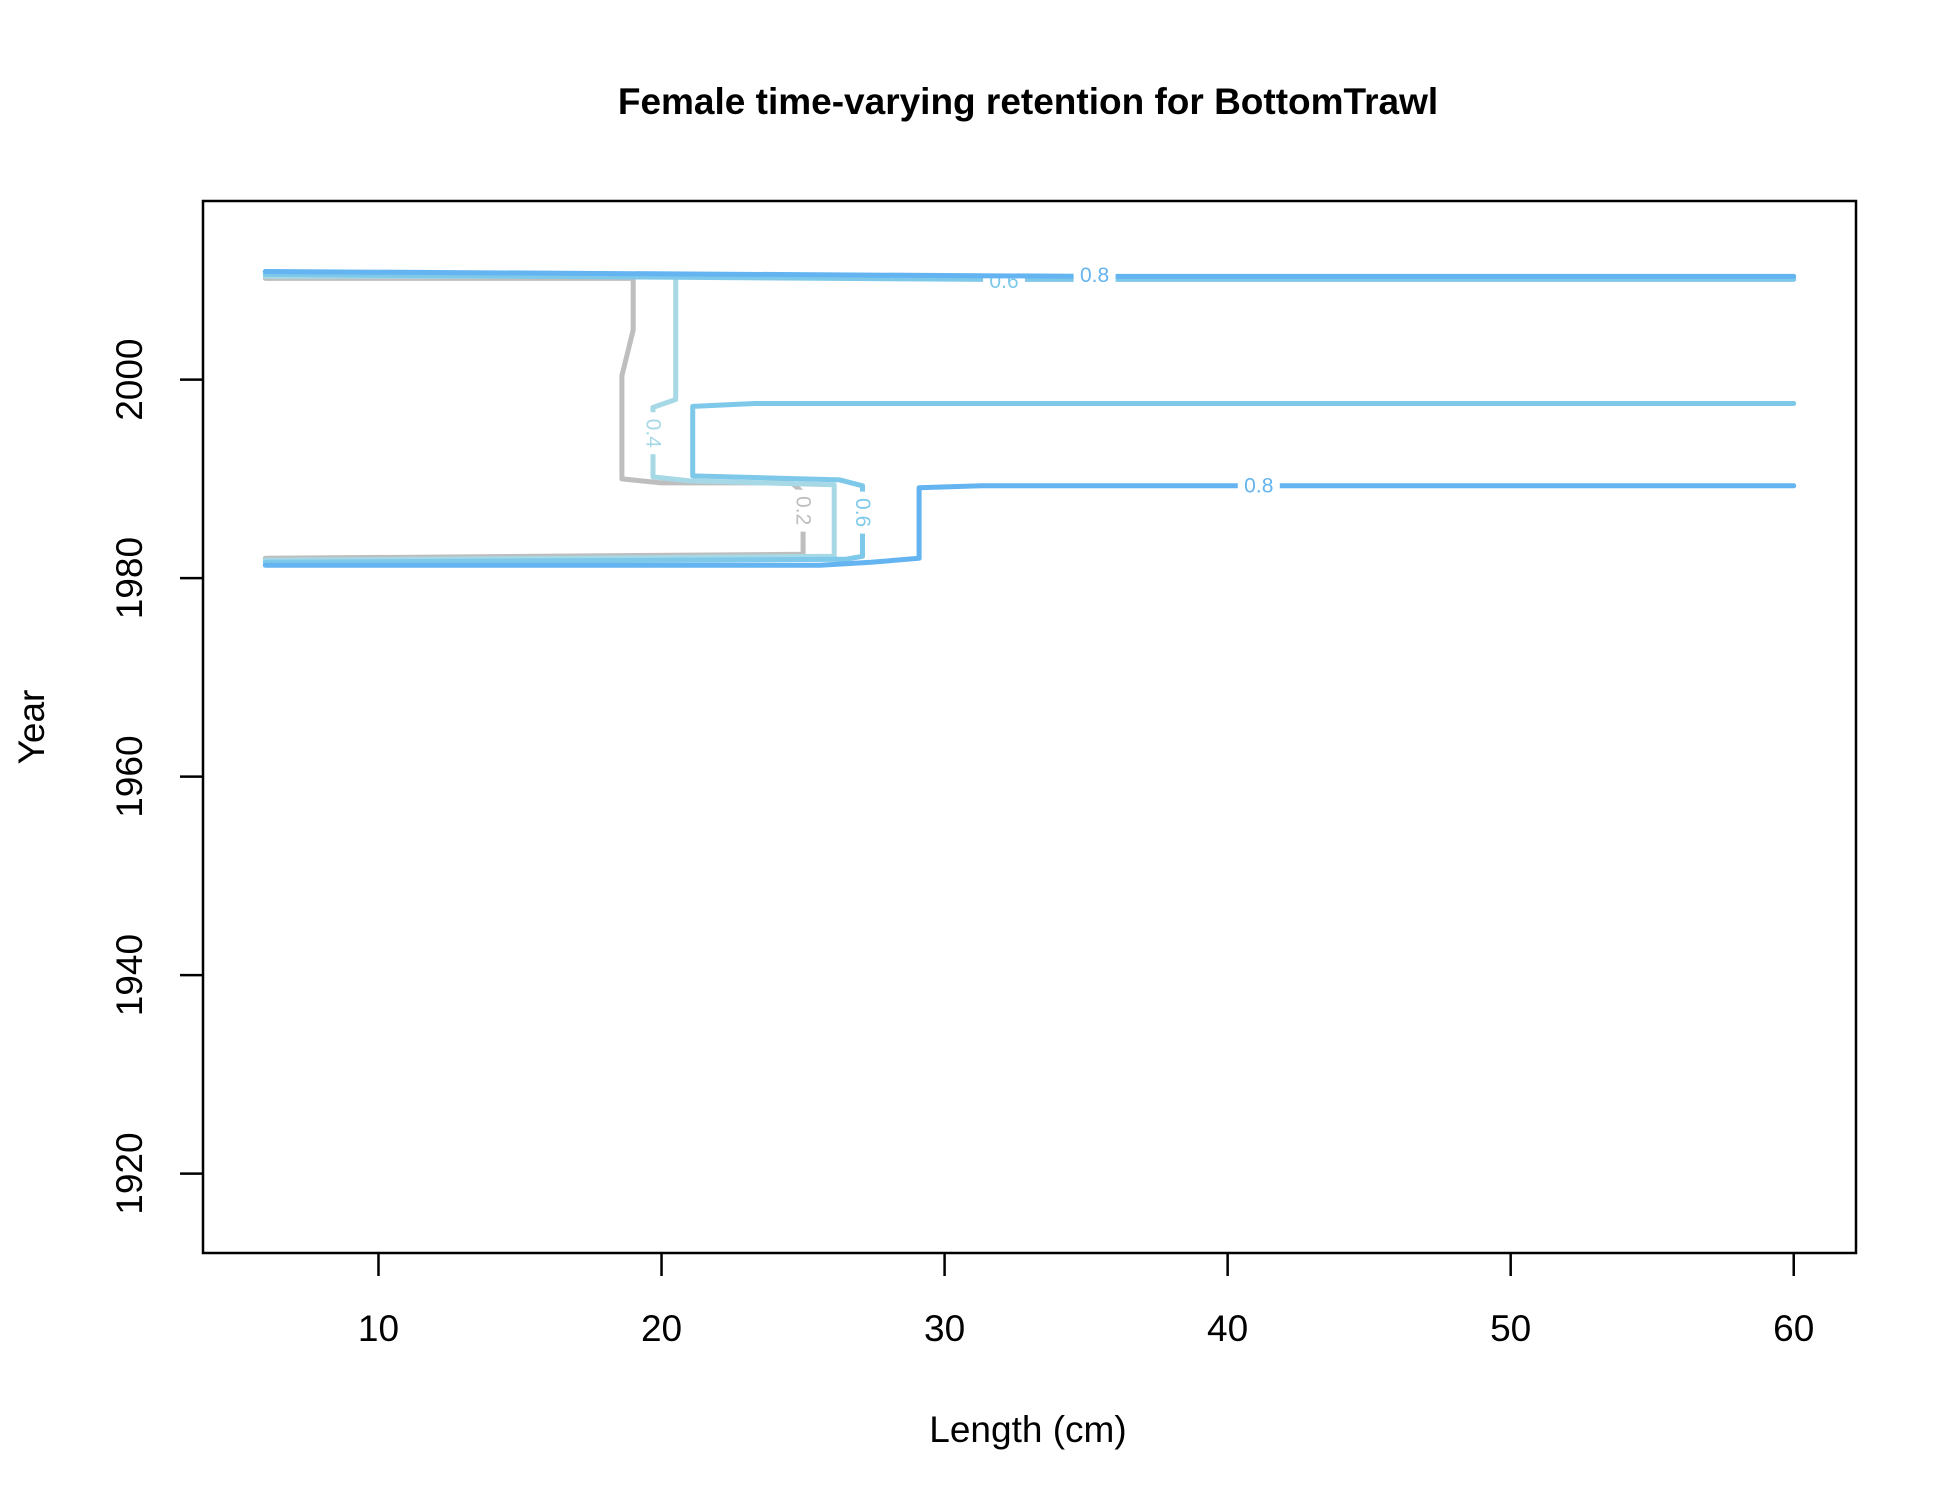 This screenshot has width=1950, height=1500. I want to click on y-tick-label-1960: 1960, so click(129, 776).